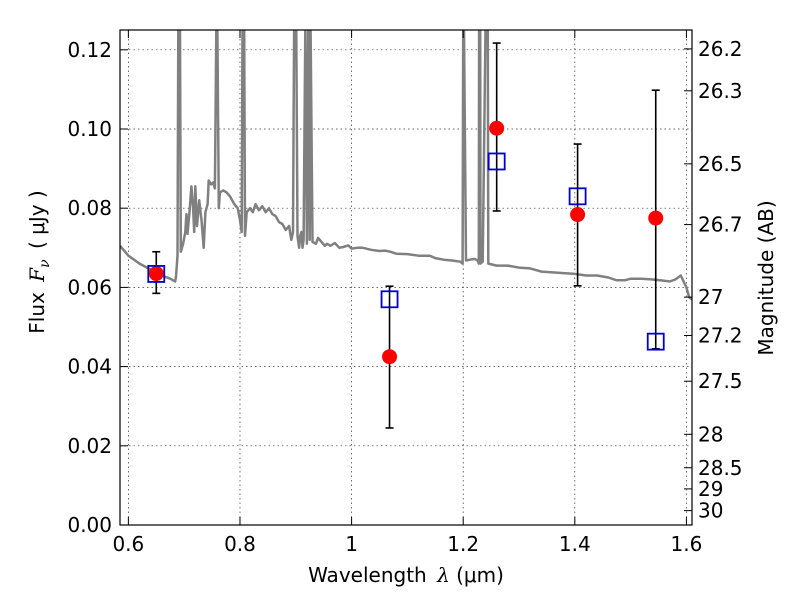 The image size is (800, 600). Describe the element at coordinates (720, 225) in the screenshot. I see `magnitude-tick-label: 26.7` at that location.